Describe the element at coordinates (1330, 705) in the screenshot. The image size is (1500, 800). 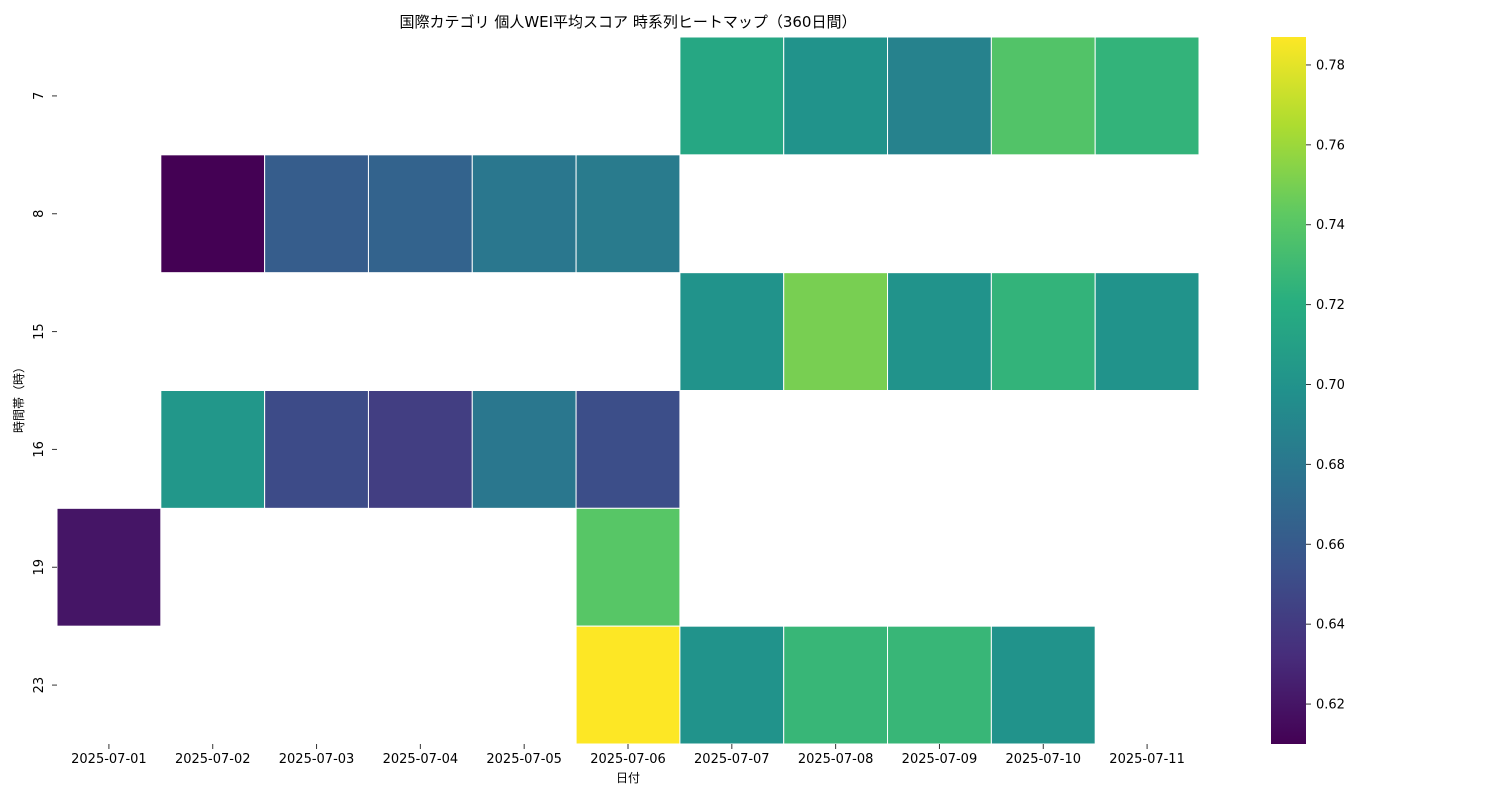
I see `colorbar-tick-label: 0.62` at that location.